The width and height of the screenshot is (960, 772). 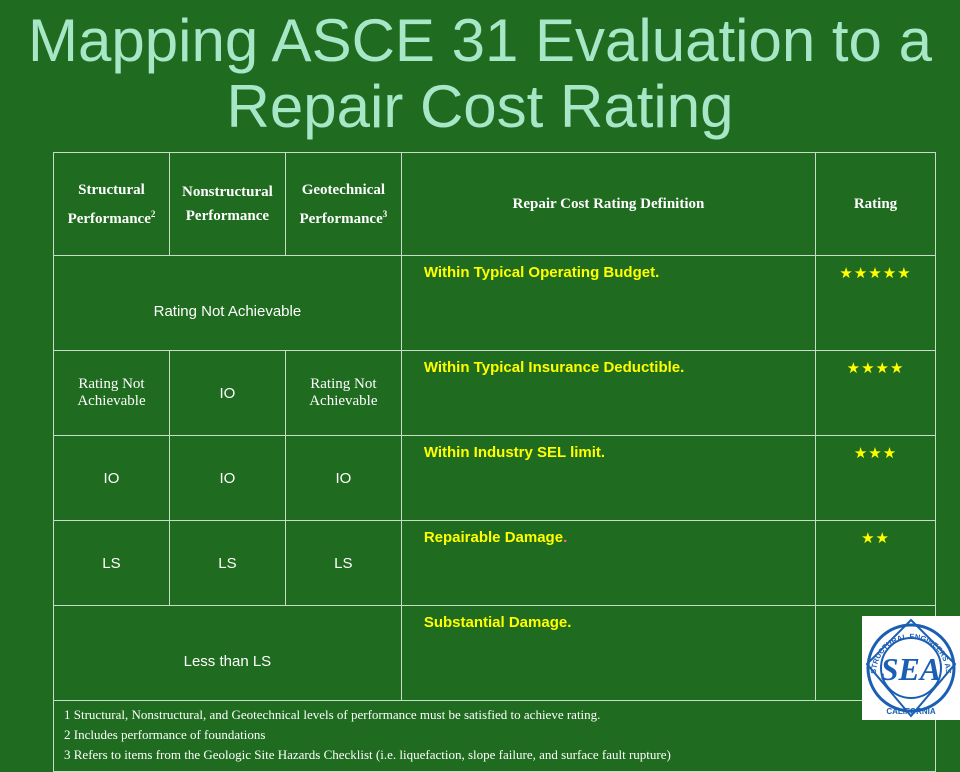 What do you see at coordinates (111, 393) in the screenshot?
I see `cell-structural: Rating Not Achievable` at bounding box center [111, 393].